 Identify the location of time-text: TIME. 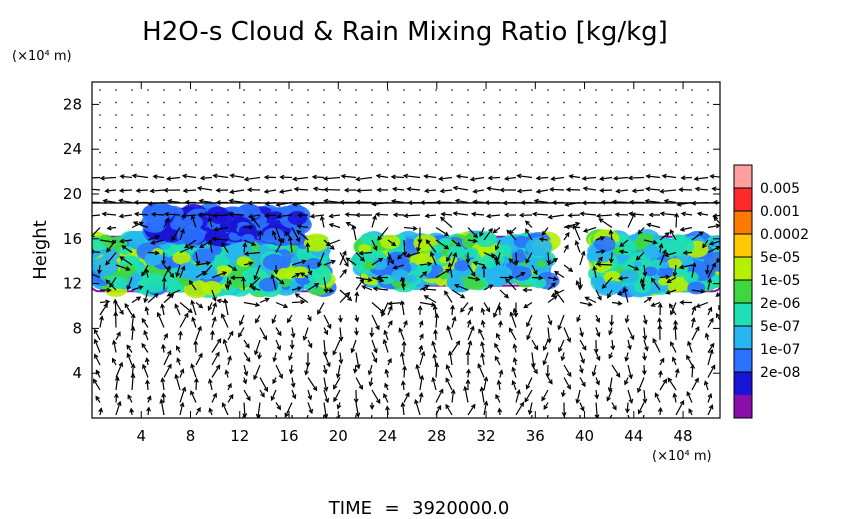
(350, 508).